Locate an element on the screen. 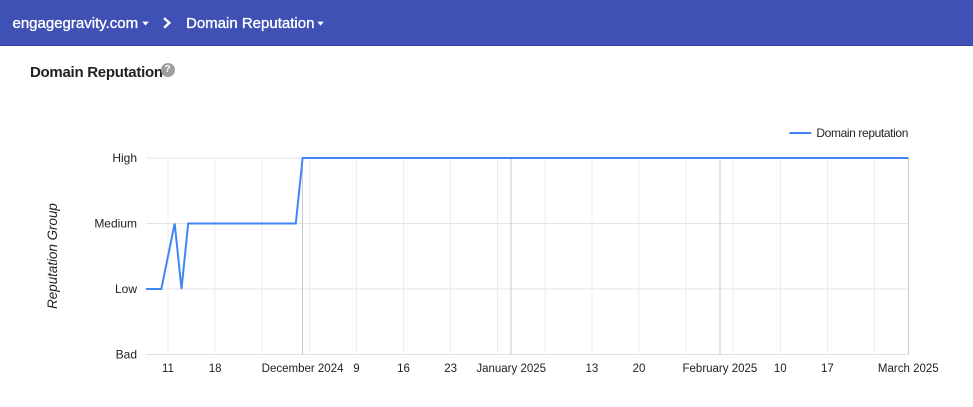 This screenshot has height=407, width=973. svg-text: 13 is located at coordinates (592, 369).